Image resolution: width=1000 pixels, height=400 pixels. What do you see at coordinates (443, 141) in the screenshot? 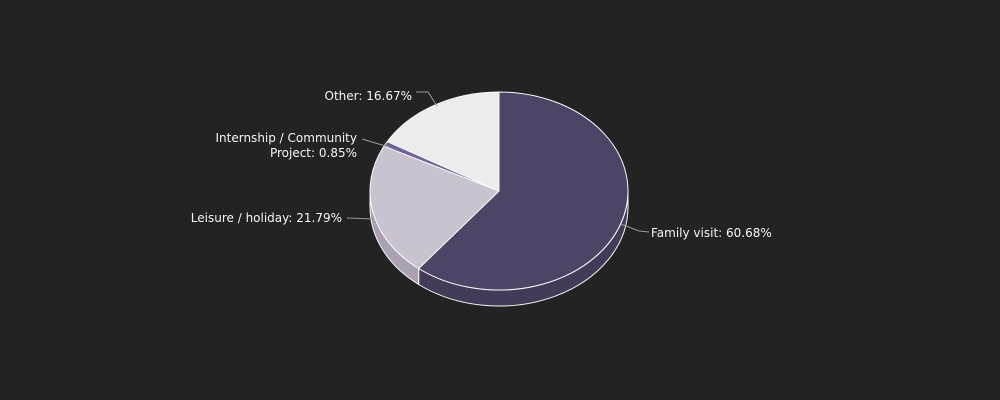
I see `pie-slice-other` at bounding box center [443, 141].